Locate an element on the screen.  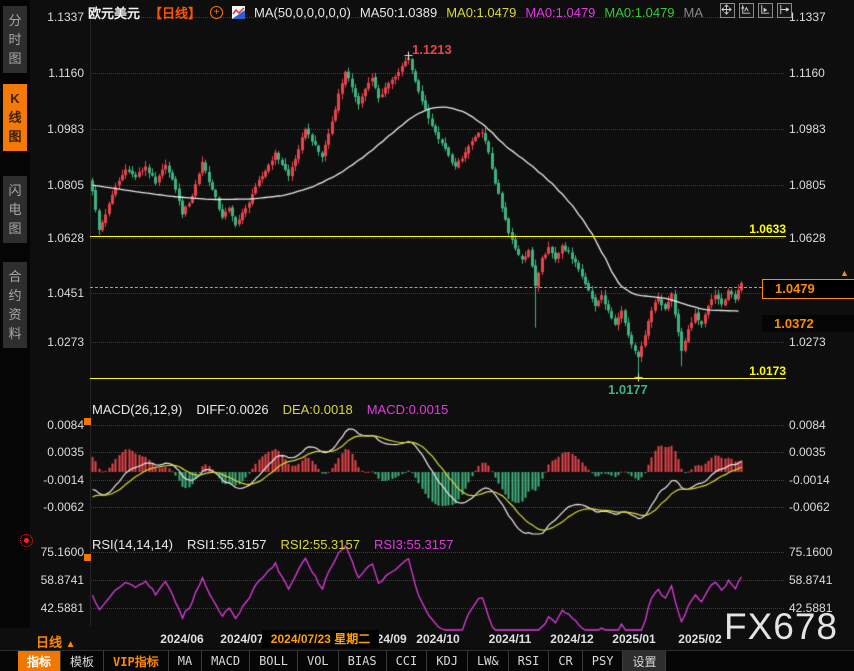
macd-panel-handle is located at coordinates (87, 421).